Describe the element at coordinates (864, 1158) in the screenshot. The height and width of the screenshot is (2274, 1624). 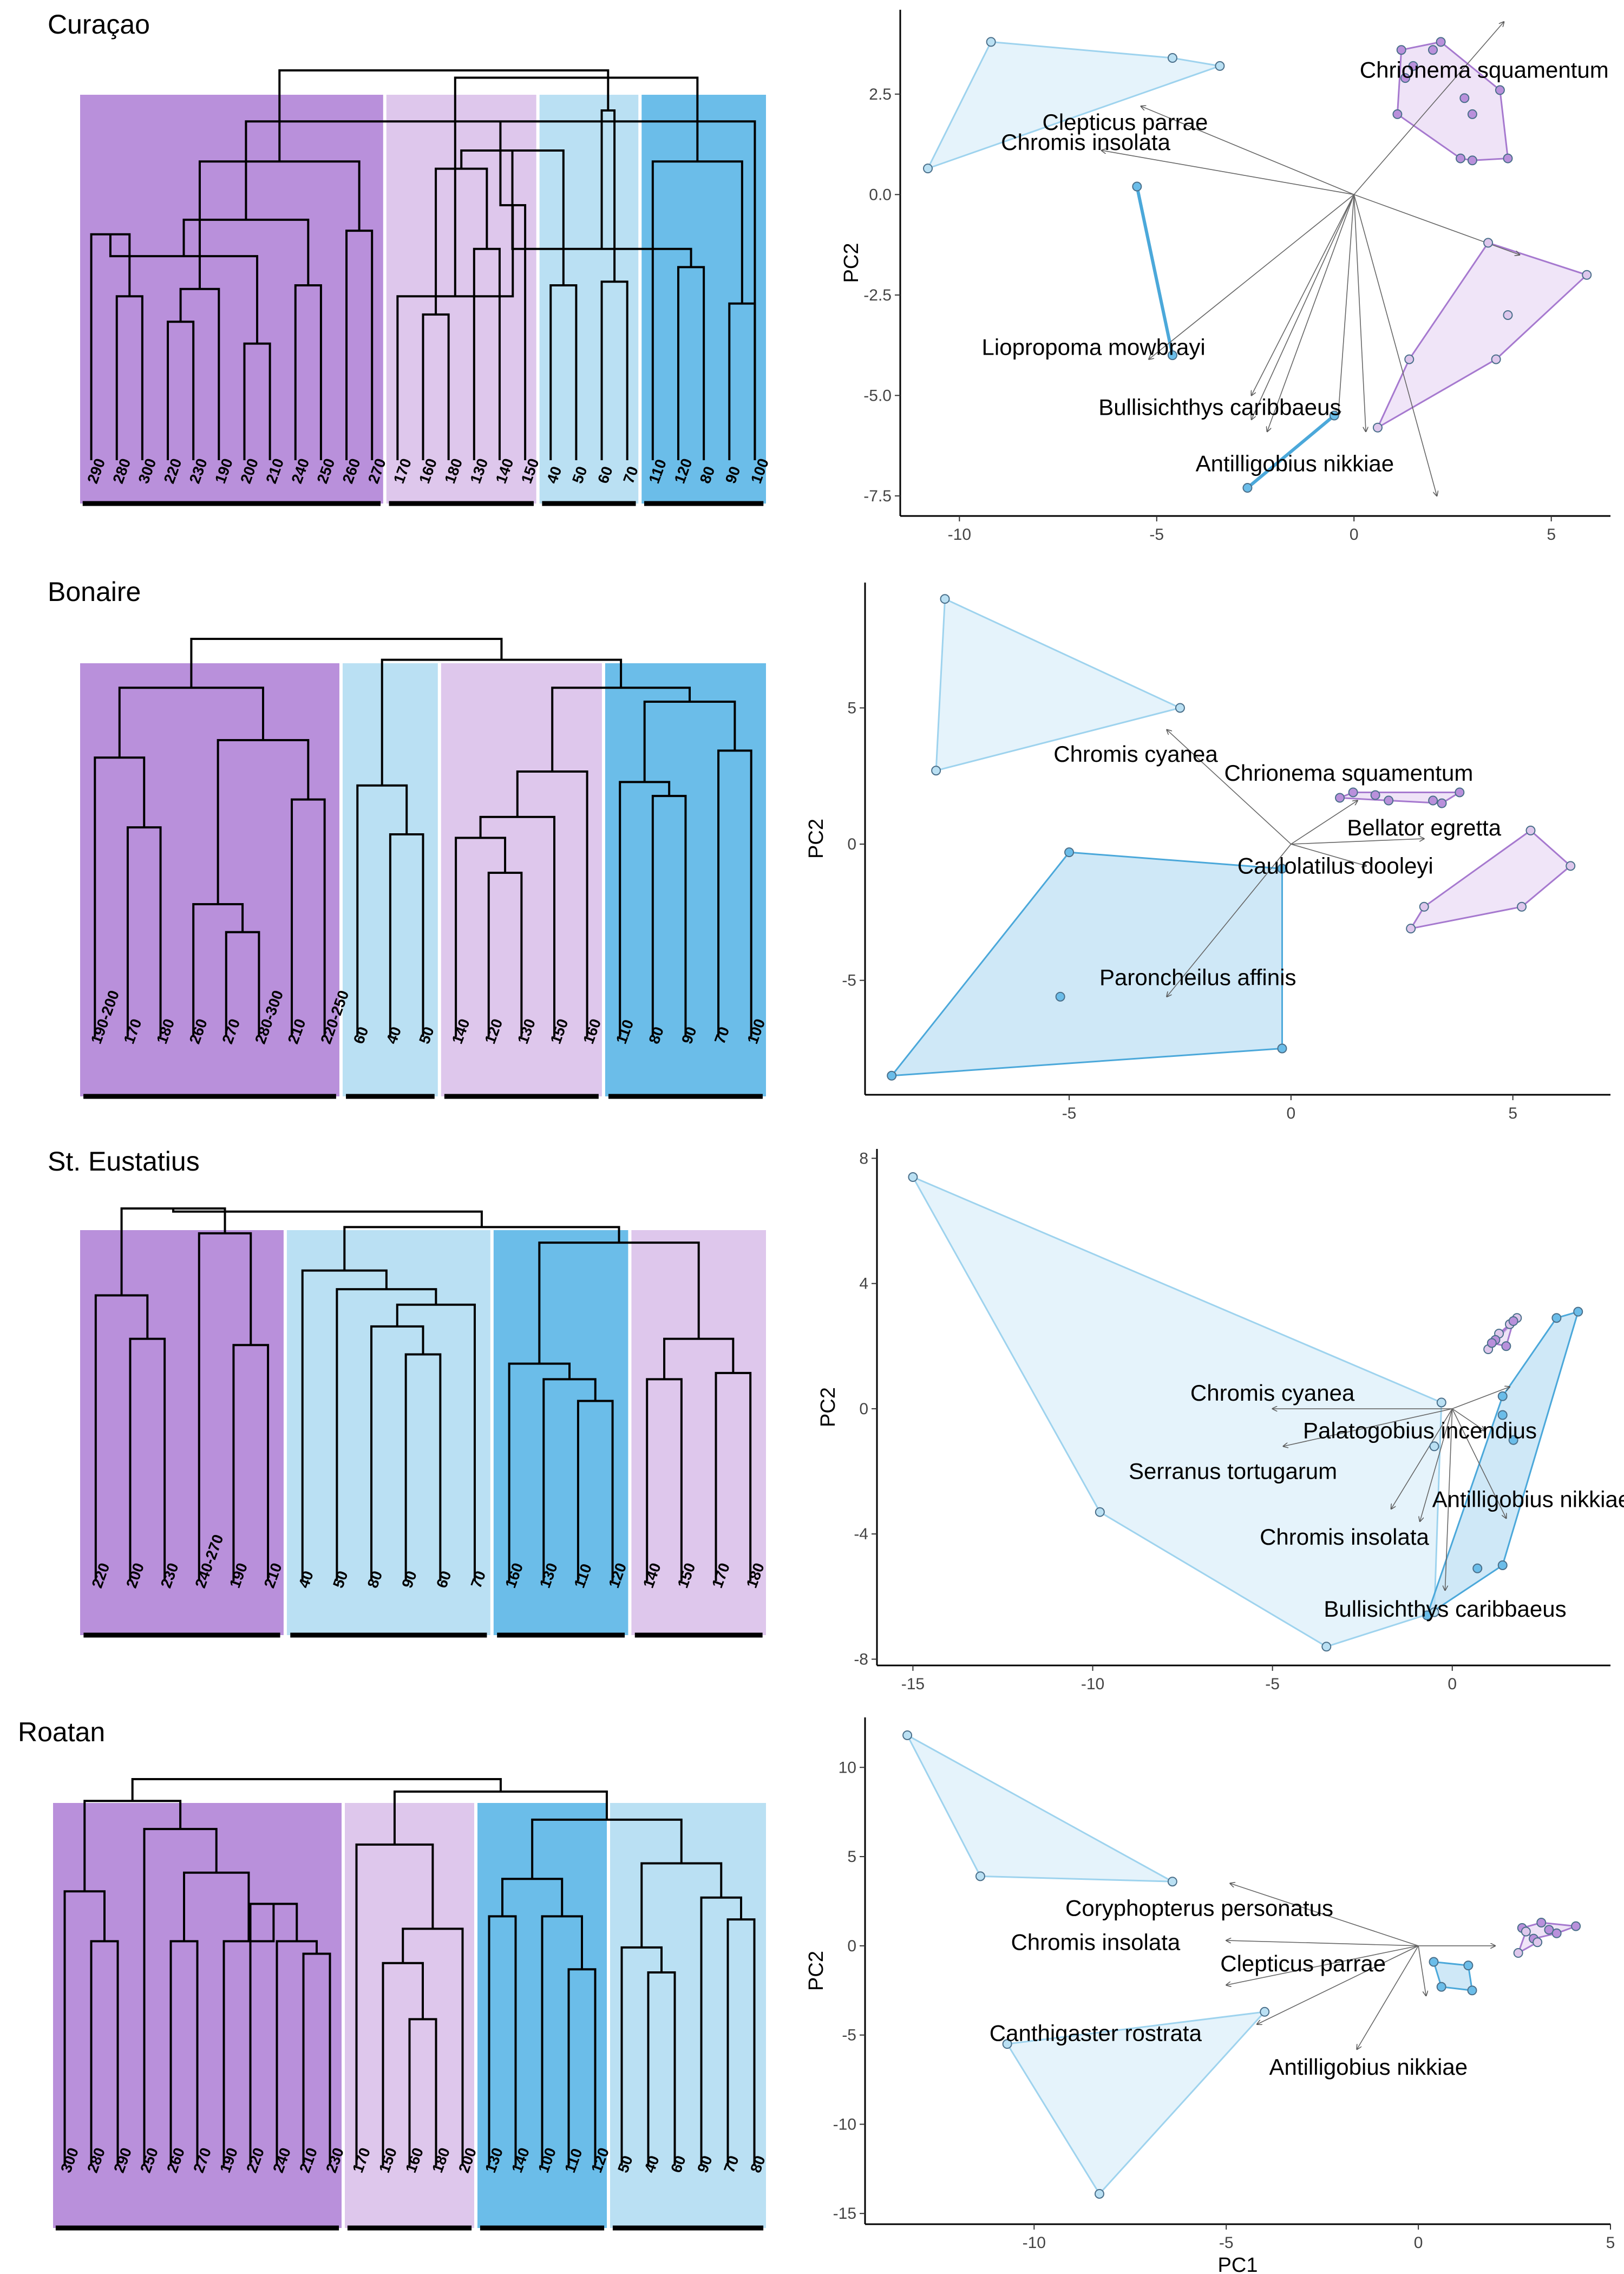
I see `y-tick-label: 8` at that location.